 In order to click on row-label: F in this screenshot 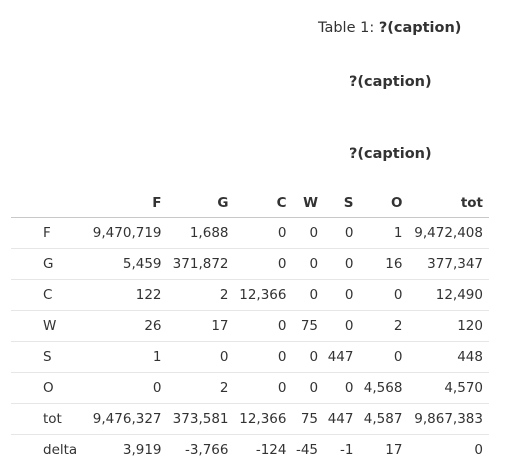, I will do `click(49, 233)`.